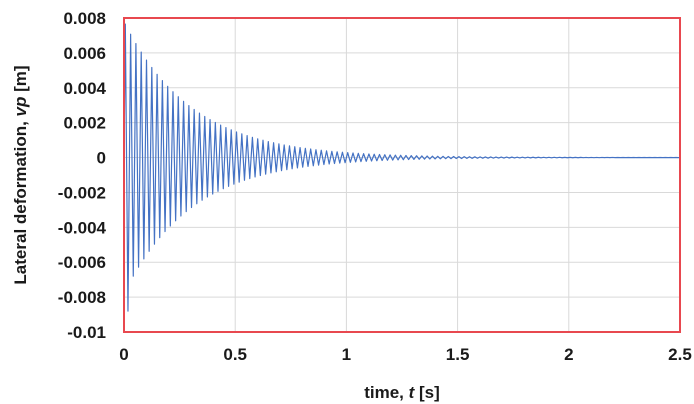  Describe the element at coordinates (346, 354) in the screenshot. I see `x-tick-label: 1` at that location.